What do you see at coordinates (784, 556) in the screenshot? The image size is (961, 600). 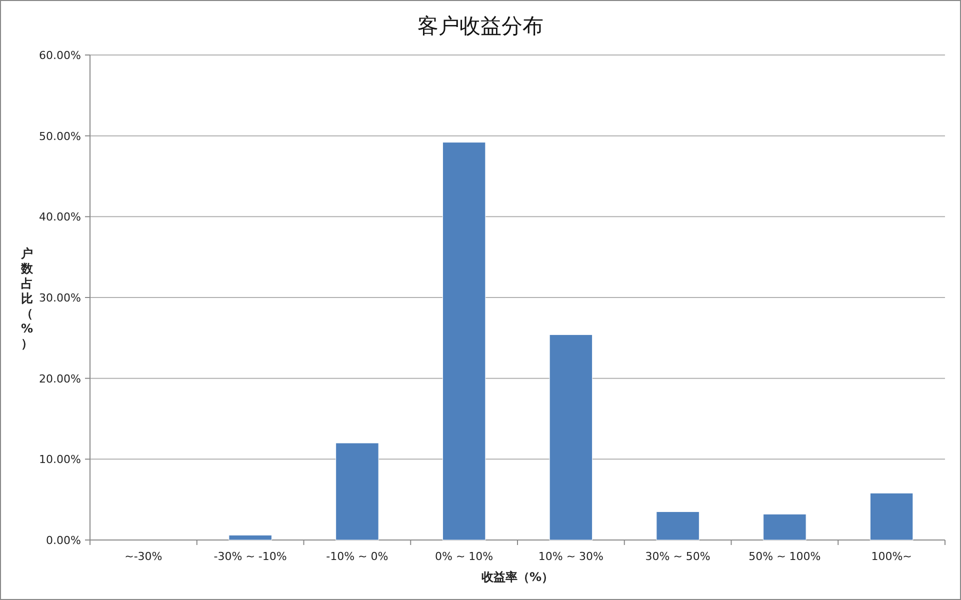 I see `x-tick-label: 50% ~ 100%` at bounding box center [784, 556].